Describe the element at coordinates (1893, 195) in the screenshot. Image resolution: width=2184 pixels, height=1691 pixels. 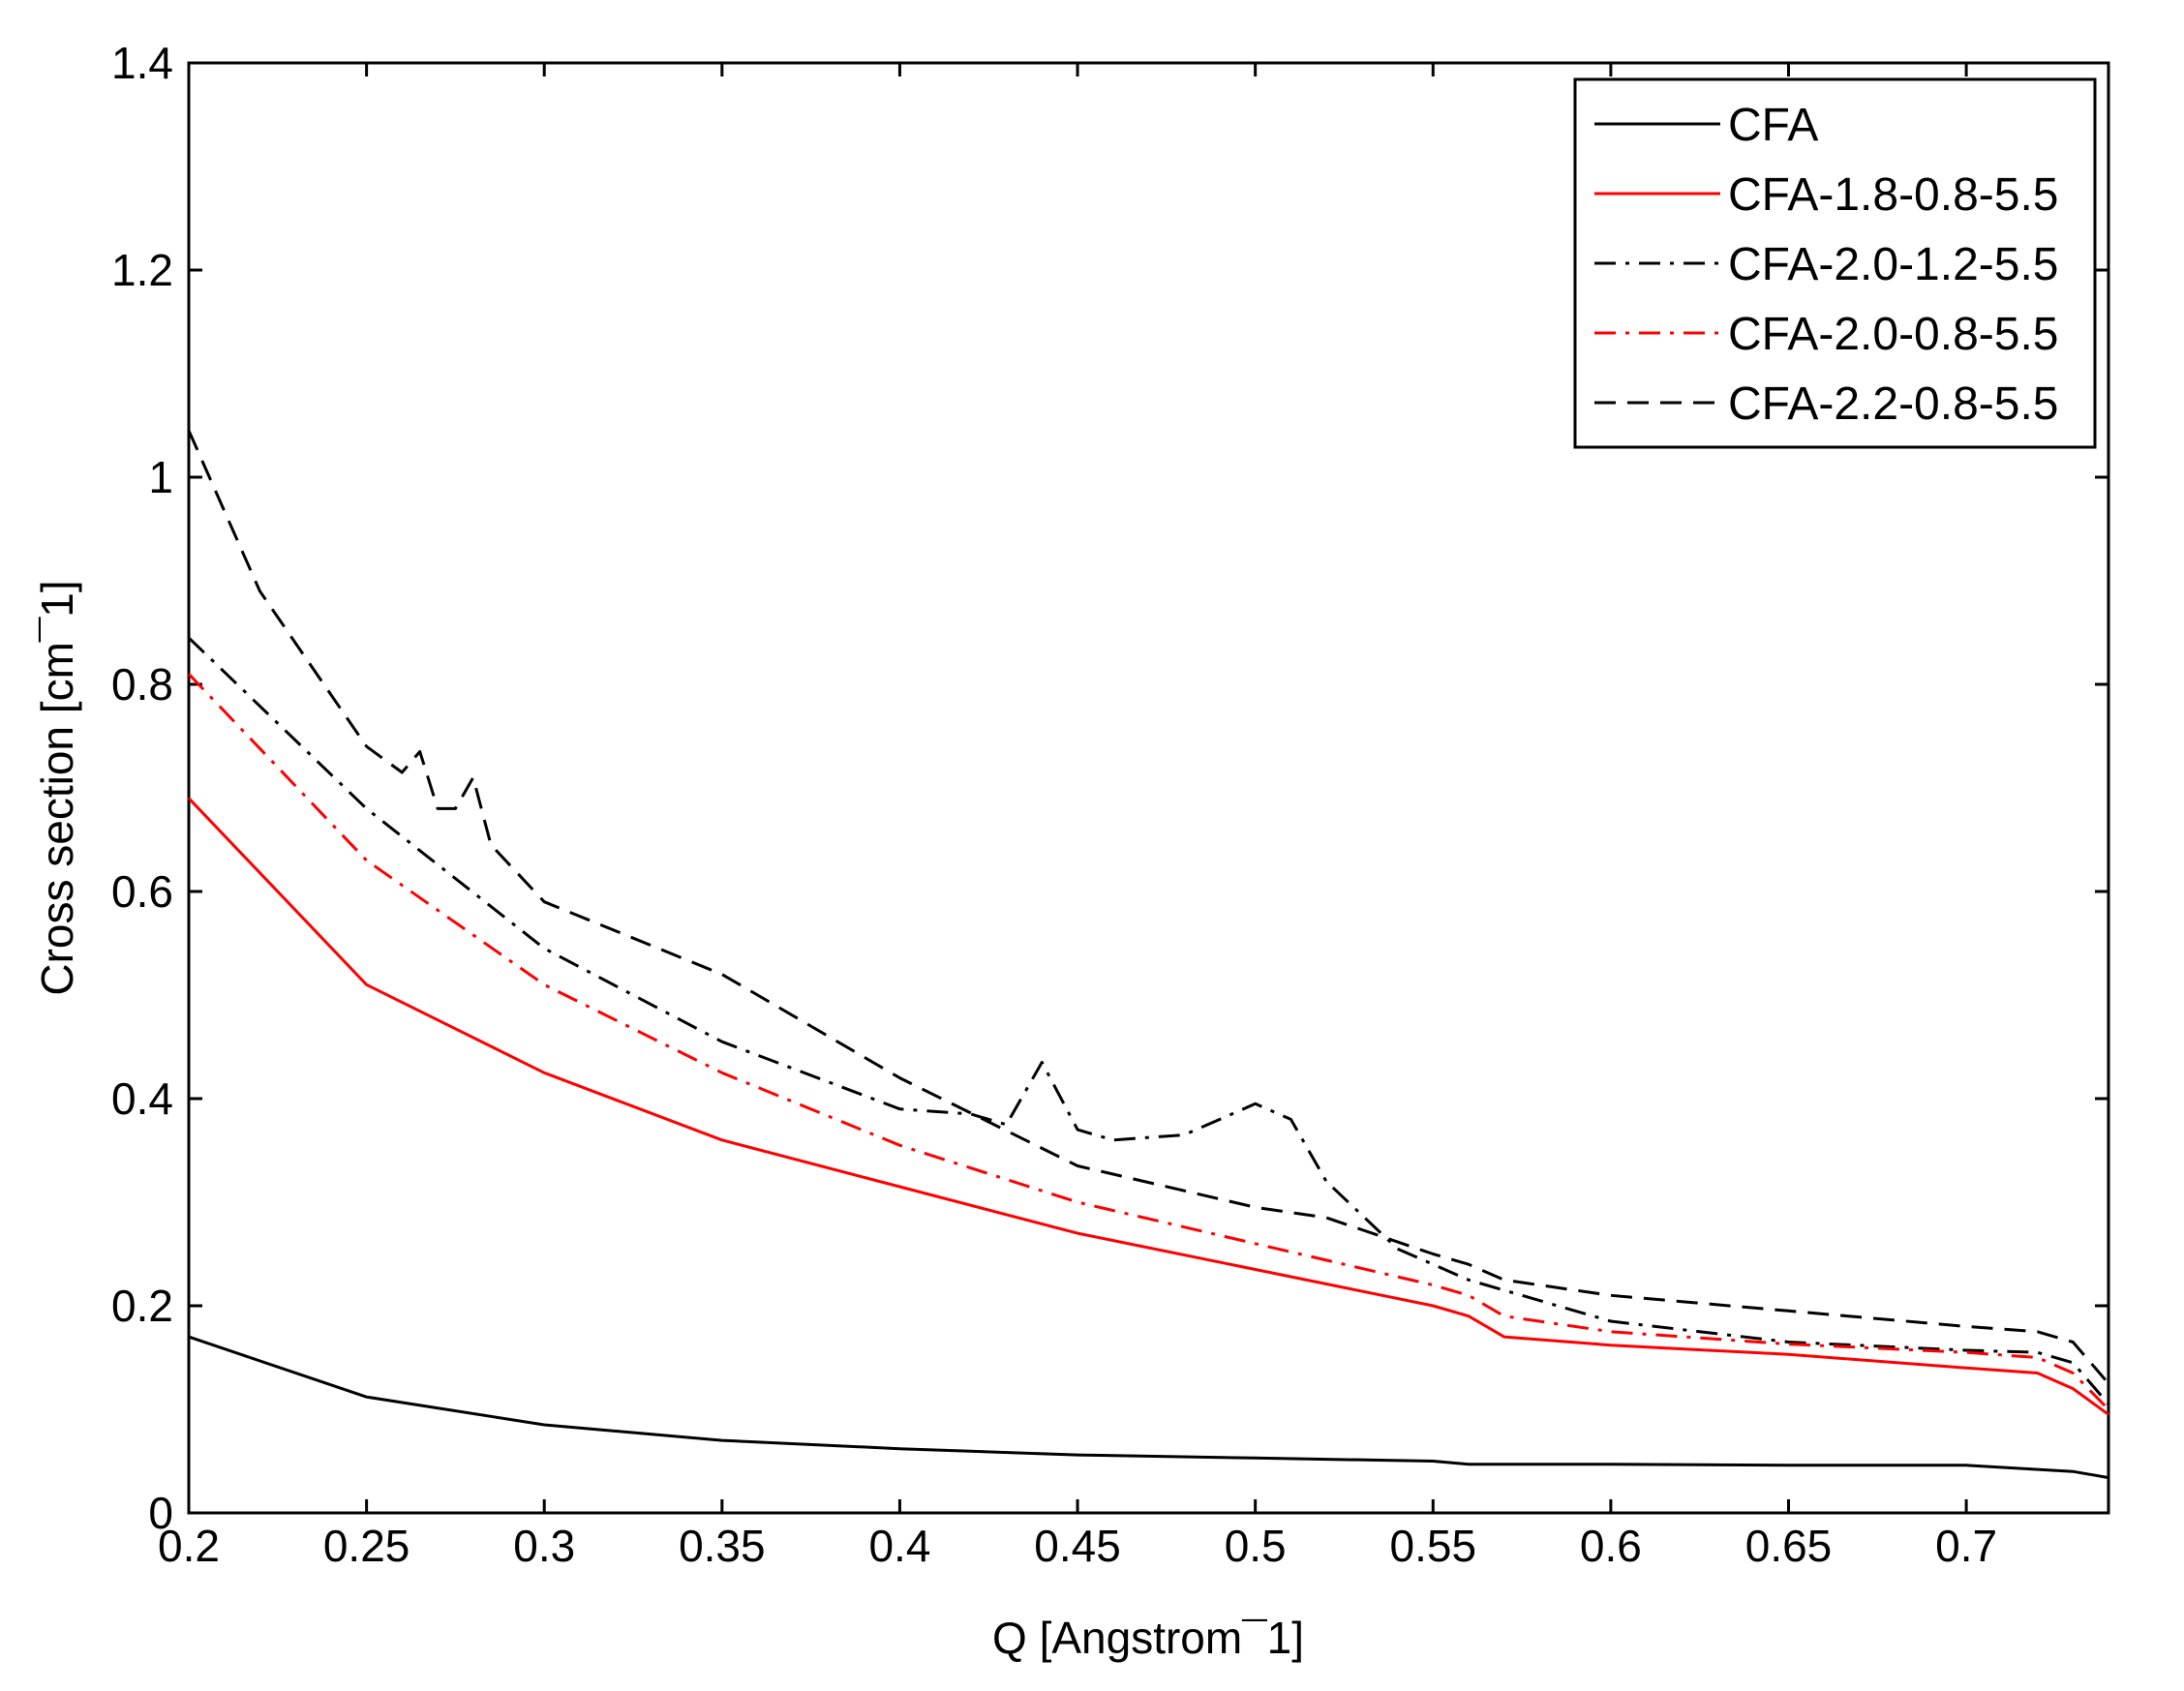
I see `legend-label: CFA-1.8-0.8-5.5` at that location.